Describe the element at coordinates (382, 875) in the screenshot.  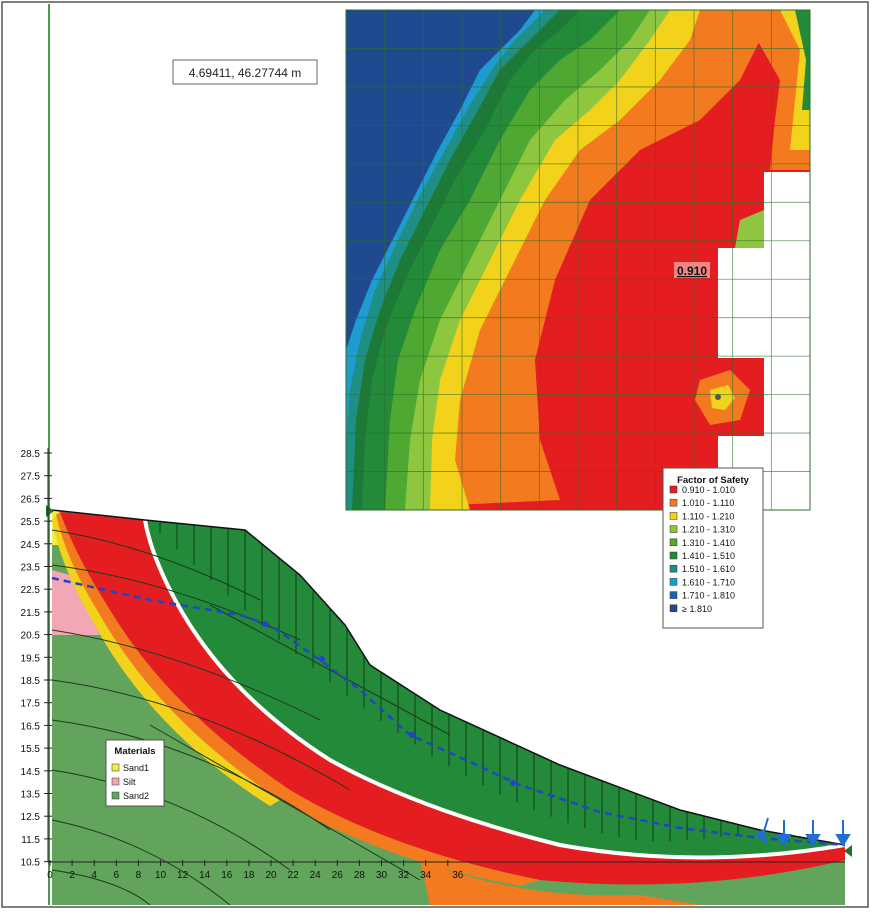
I see `x-tick-label: 30` at that location.